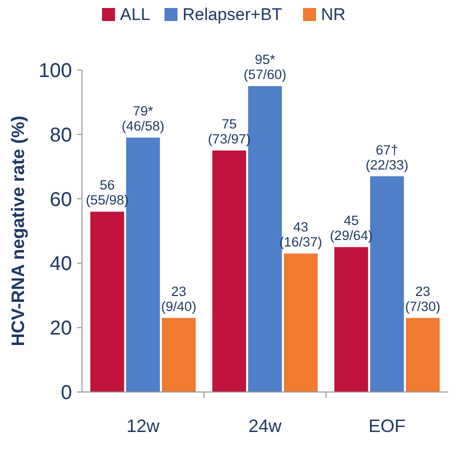 The width and height of the screenshot is (458, 452). Describe the element at coordinates (387, 426) in the screenshot. I see `x-tick-label: EOF` at that location.